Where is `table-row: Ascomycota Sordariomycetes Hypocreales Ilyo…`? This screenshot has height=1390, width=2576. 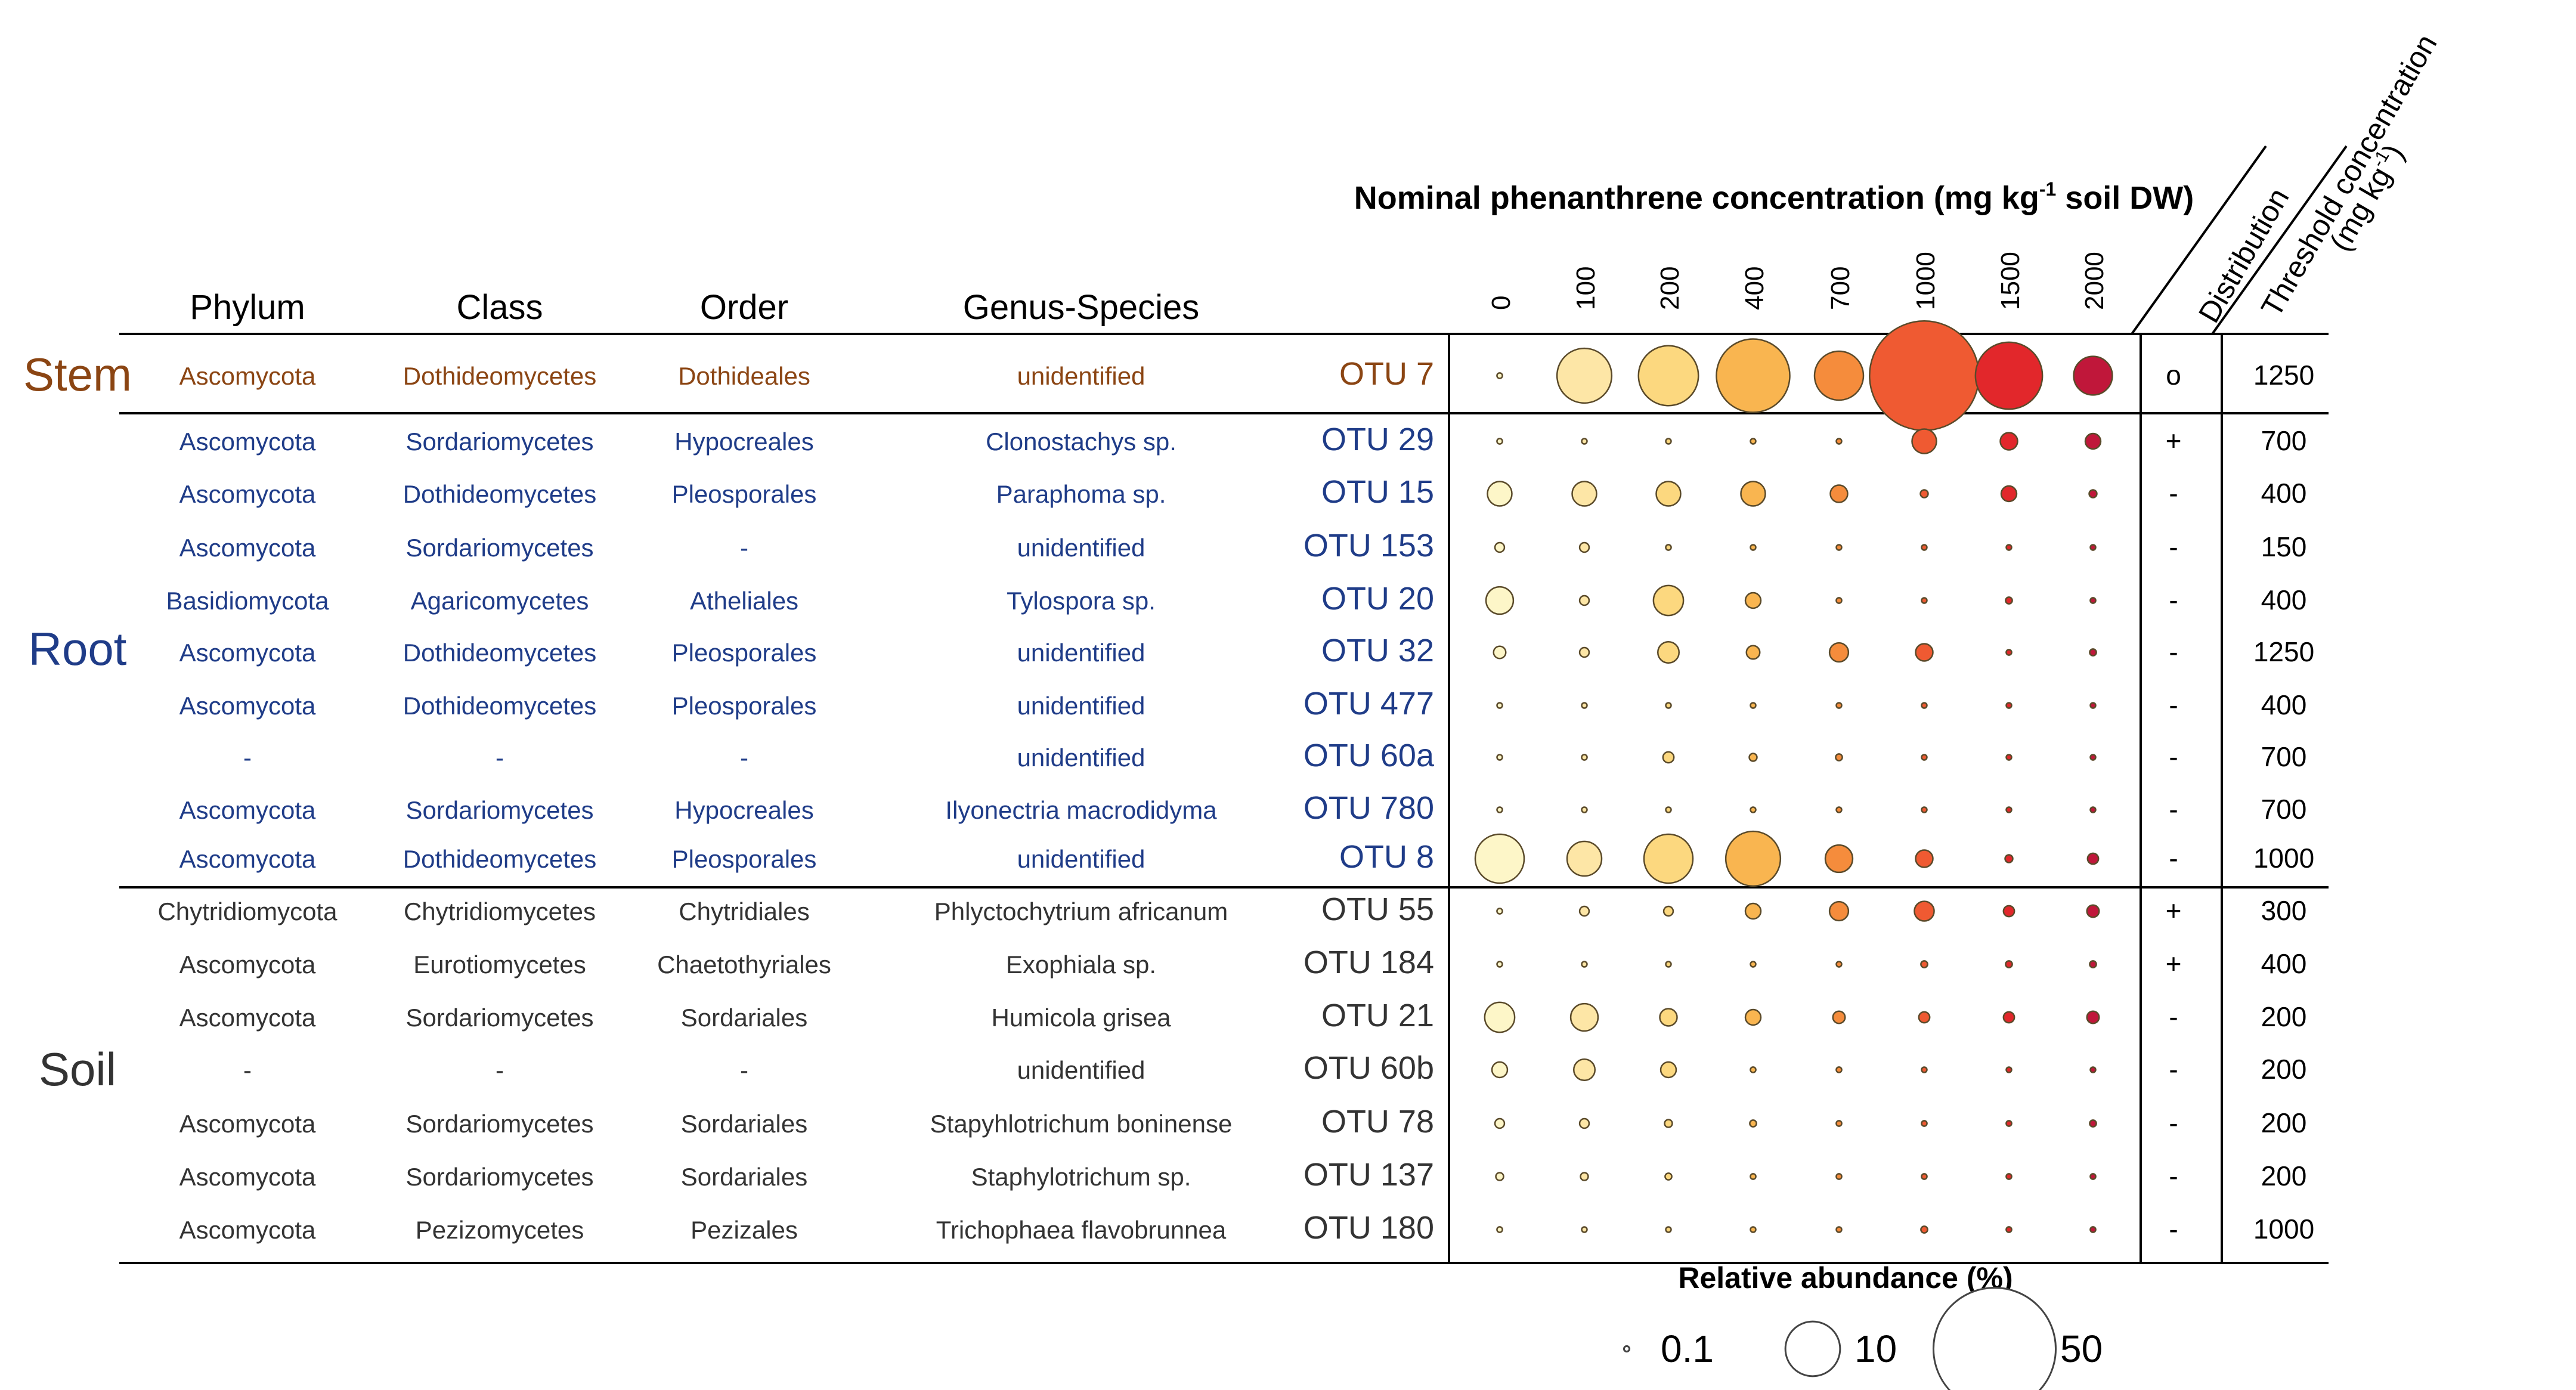 table-row: Ascomycota Sordariomycetes Hypocreales Ilyo… is located at coordinates (1243, 808).